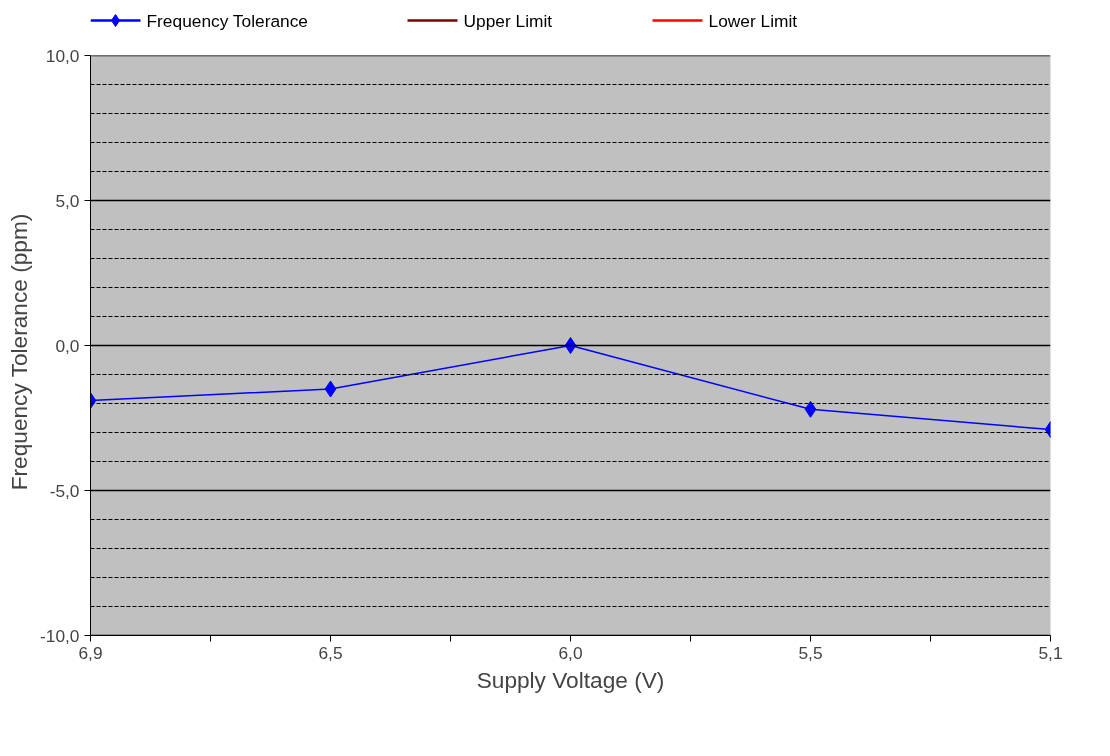 The width and height of the screenshot is (1110, 756). Describe the element at coordinates (227, 20) in the screenshot. I see `legend-label: Frequency Tolerance` at that location.